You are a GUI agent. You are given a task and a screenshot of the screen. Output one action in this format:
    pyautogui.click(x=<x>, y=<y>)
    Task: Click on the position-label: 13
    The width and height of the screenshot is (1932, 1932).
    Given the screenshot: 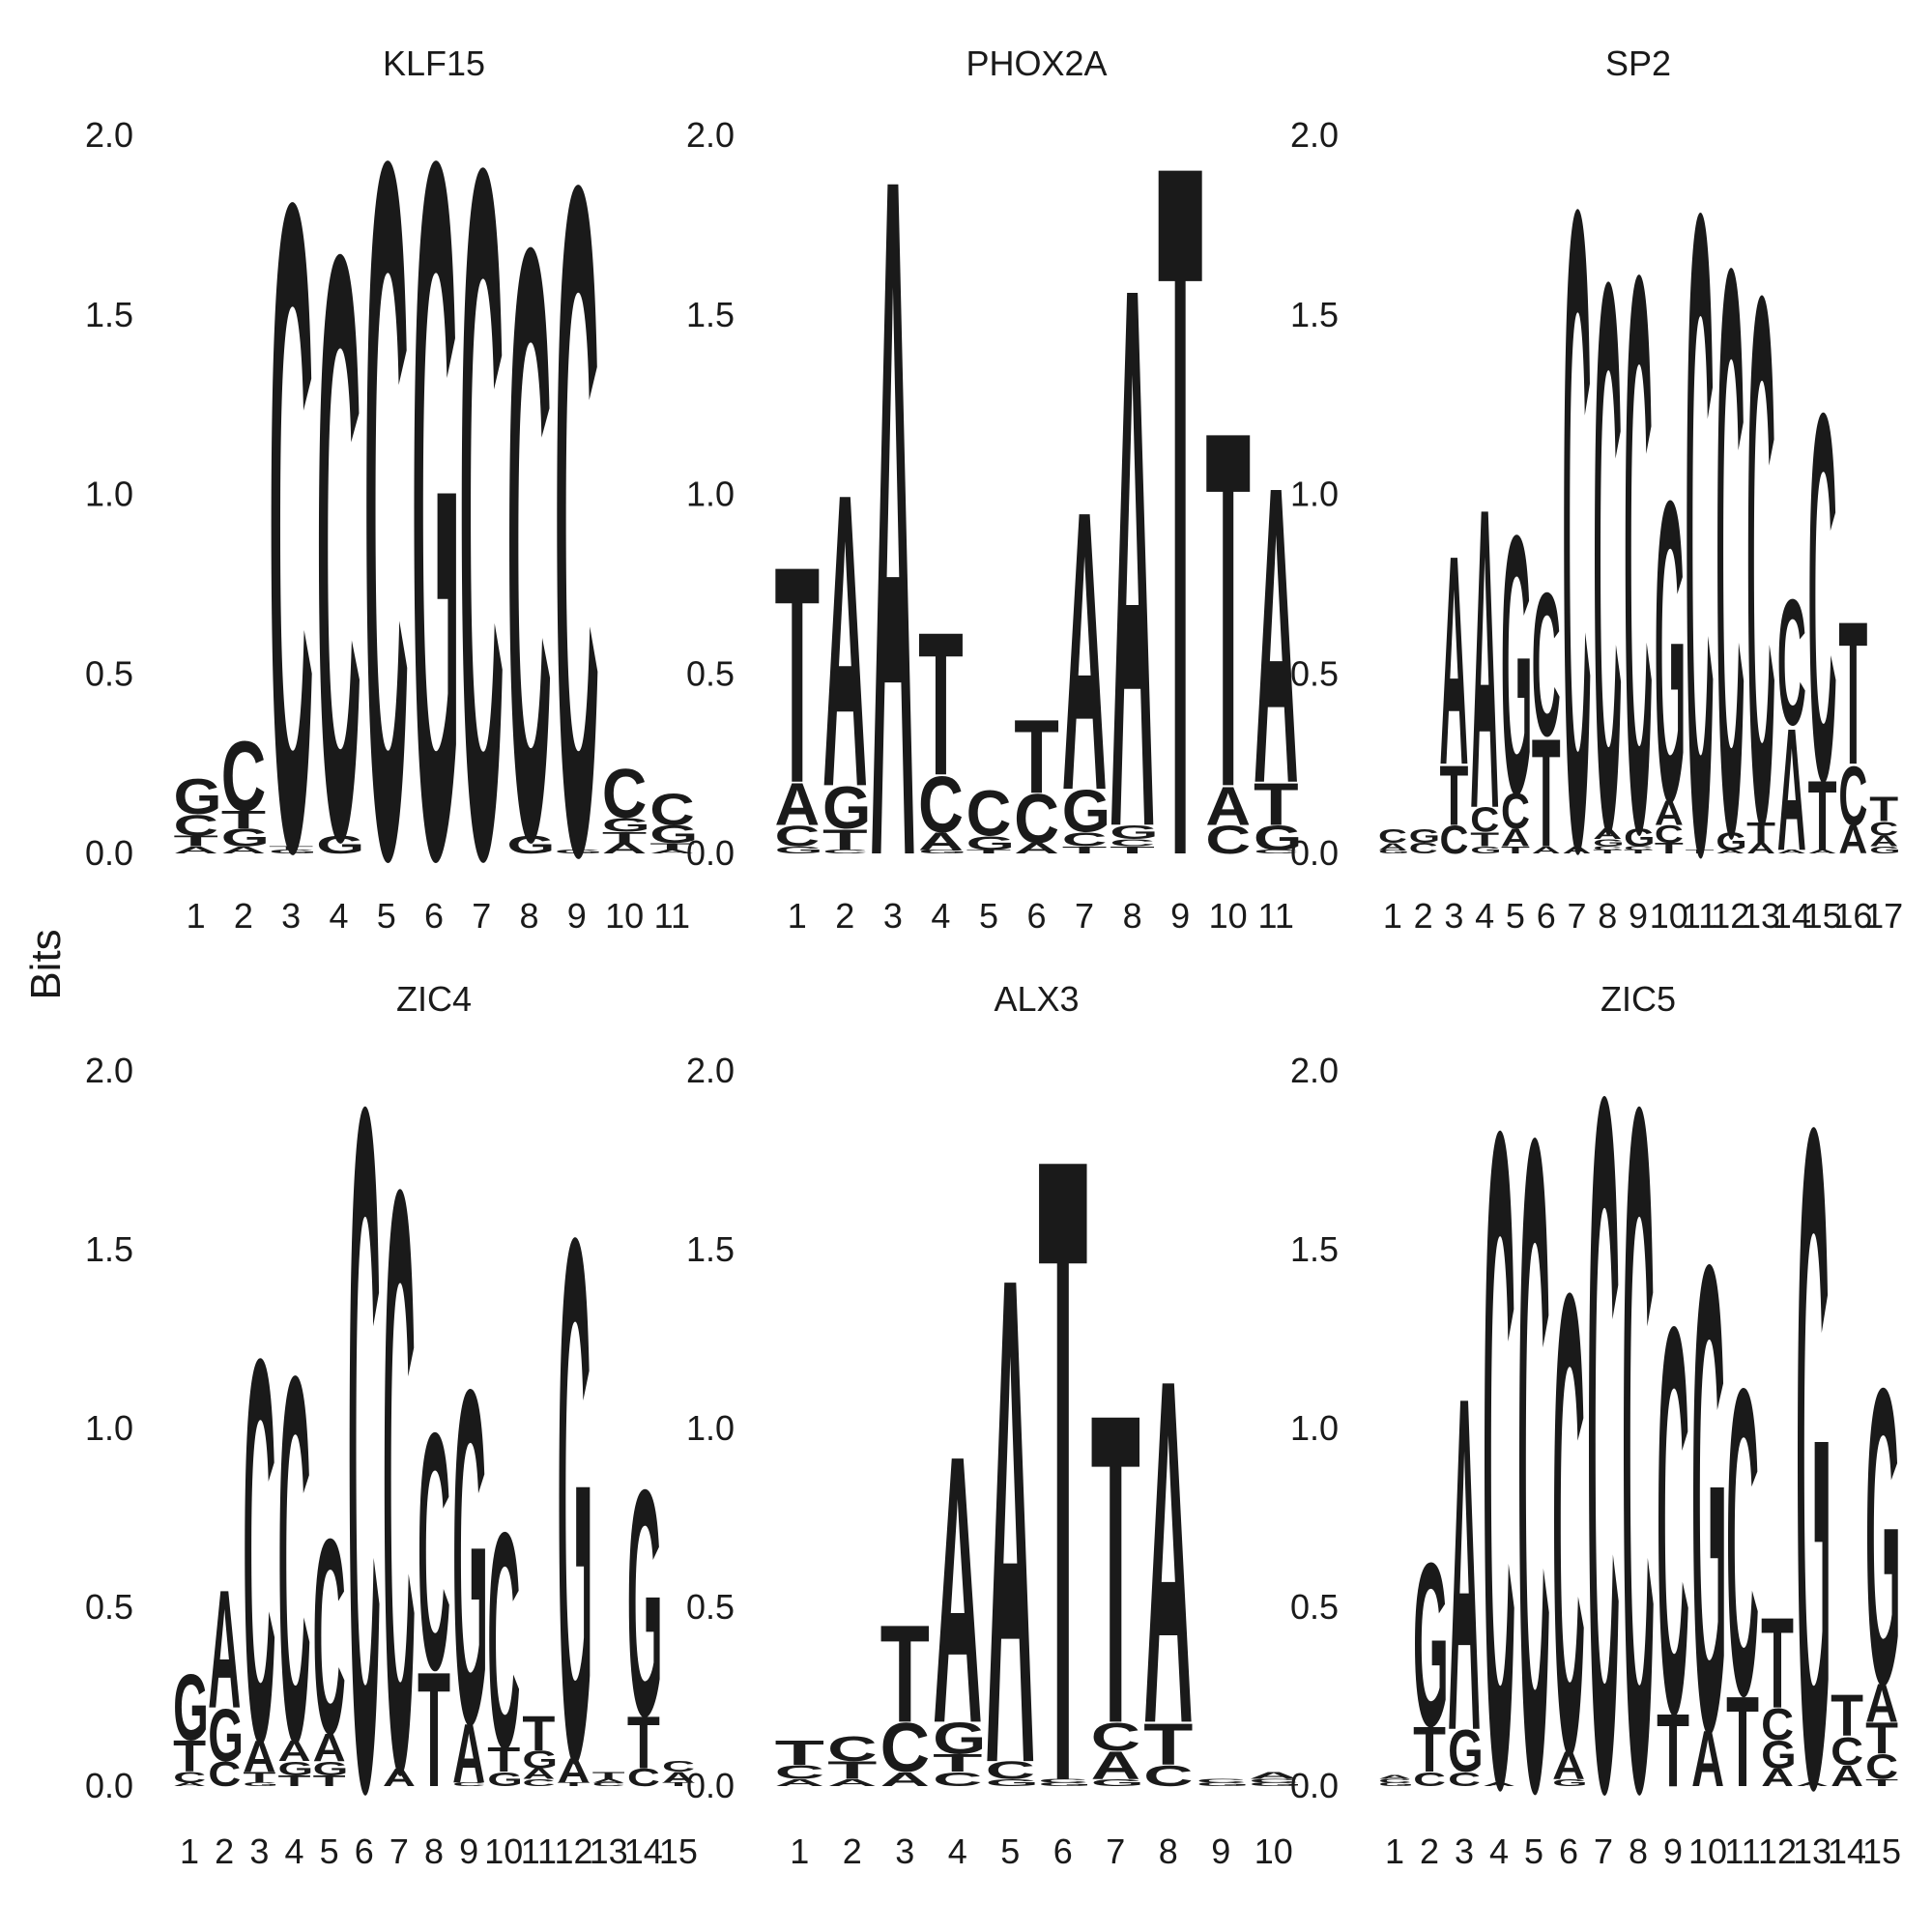 What is the action you would take?
    pyautogui.click(x=1812, y=1851)
    